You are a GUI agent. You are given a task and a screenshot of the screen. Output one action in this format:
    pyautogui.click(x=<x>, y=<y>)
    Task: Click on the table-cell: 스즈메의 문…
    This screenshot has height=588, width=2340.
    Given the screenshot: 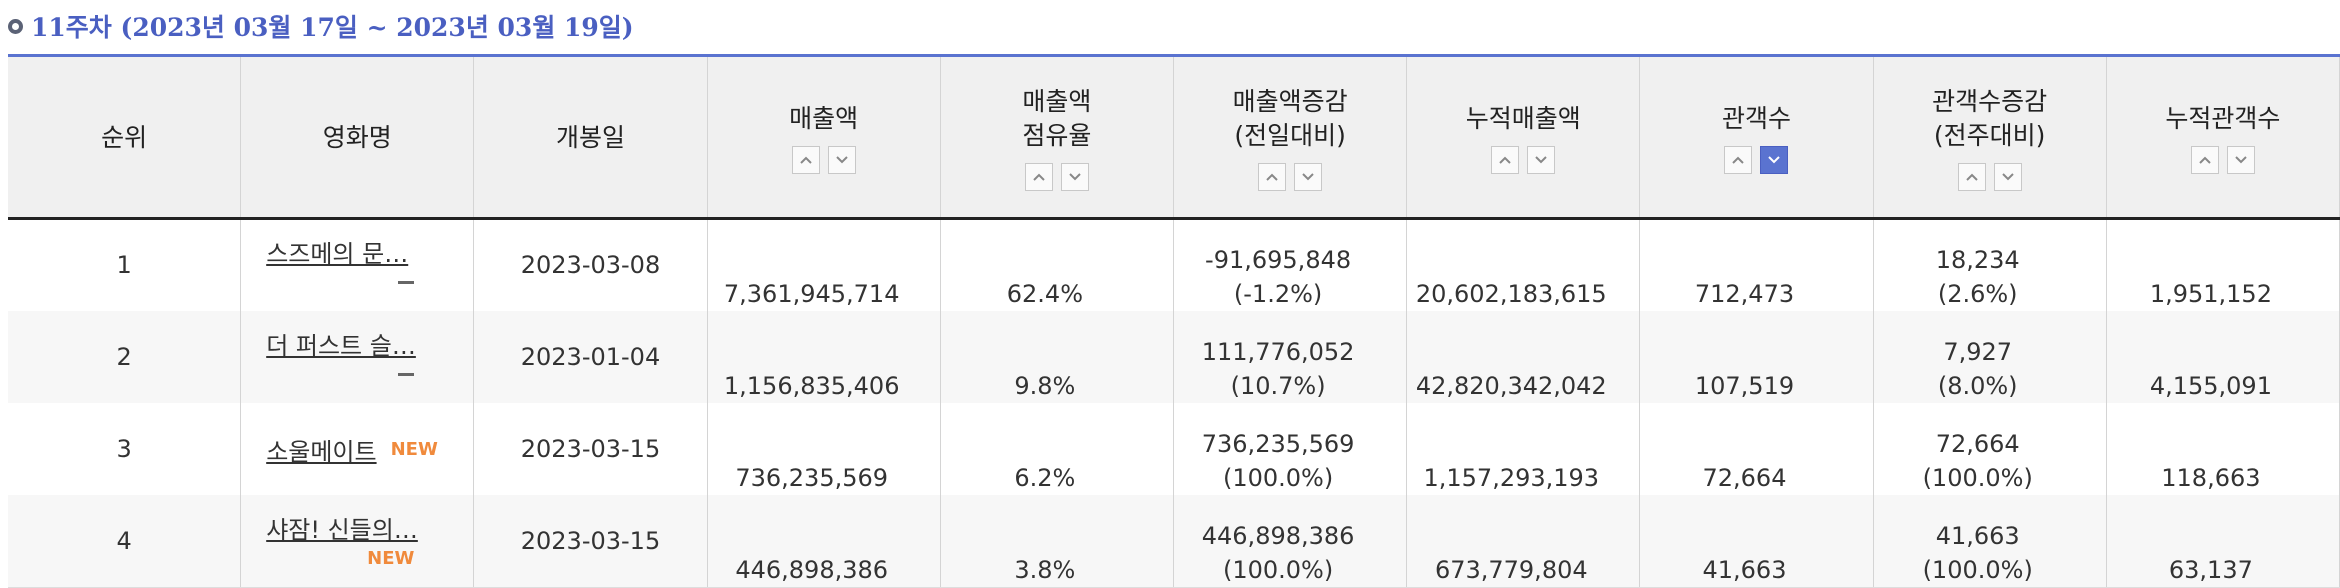 What is the action you would take?
    pyautogui.click(x=358, y=265)
    